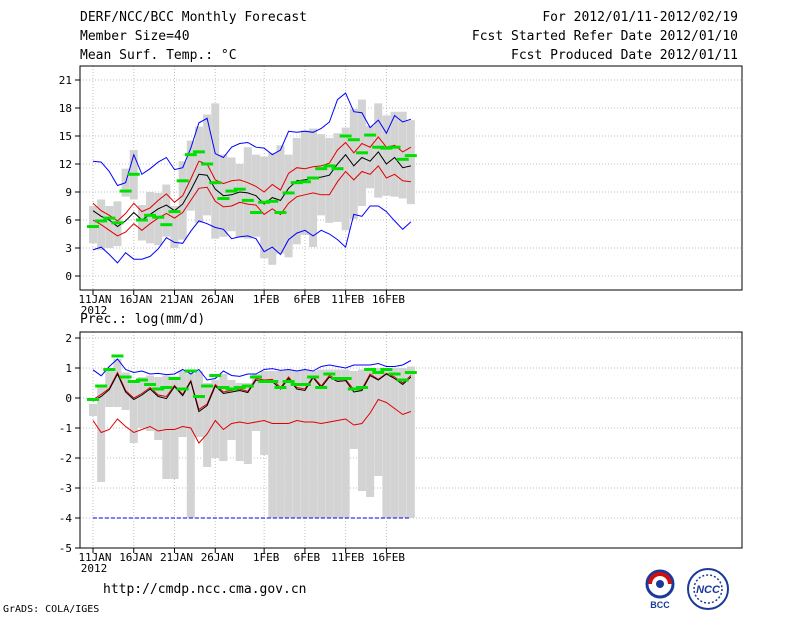  Describe the element at coordinates (94, 310) in the screenshot. I see `x-year-label: 2012` at that location.